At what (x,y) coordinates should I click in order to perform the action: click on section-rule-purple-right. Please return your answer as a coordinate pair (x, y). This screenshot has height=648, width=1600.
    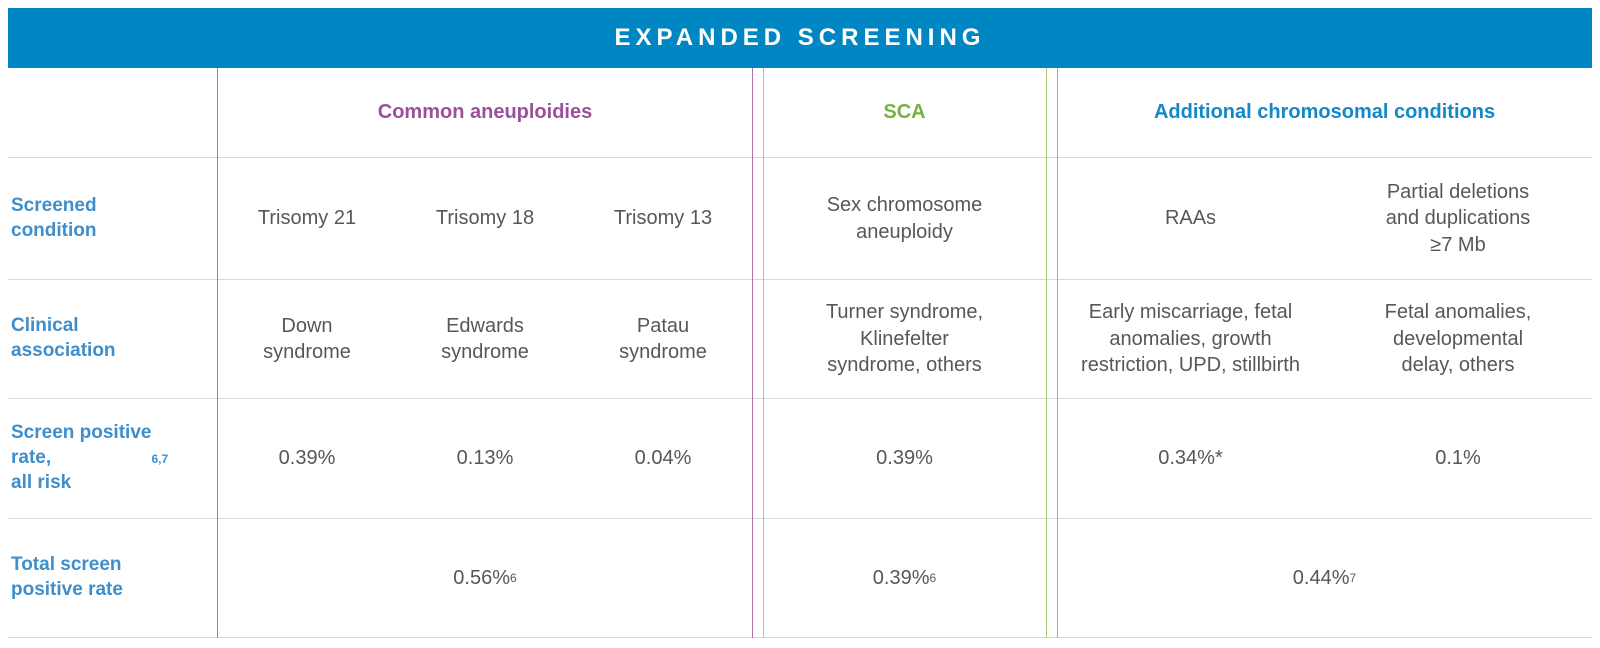
    Looking at the image, I should click on (752, 353).